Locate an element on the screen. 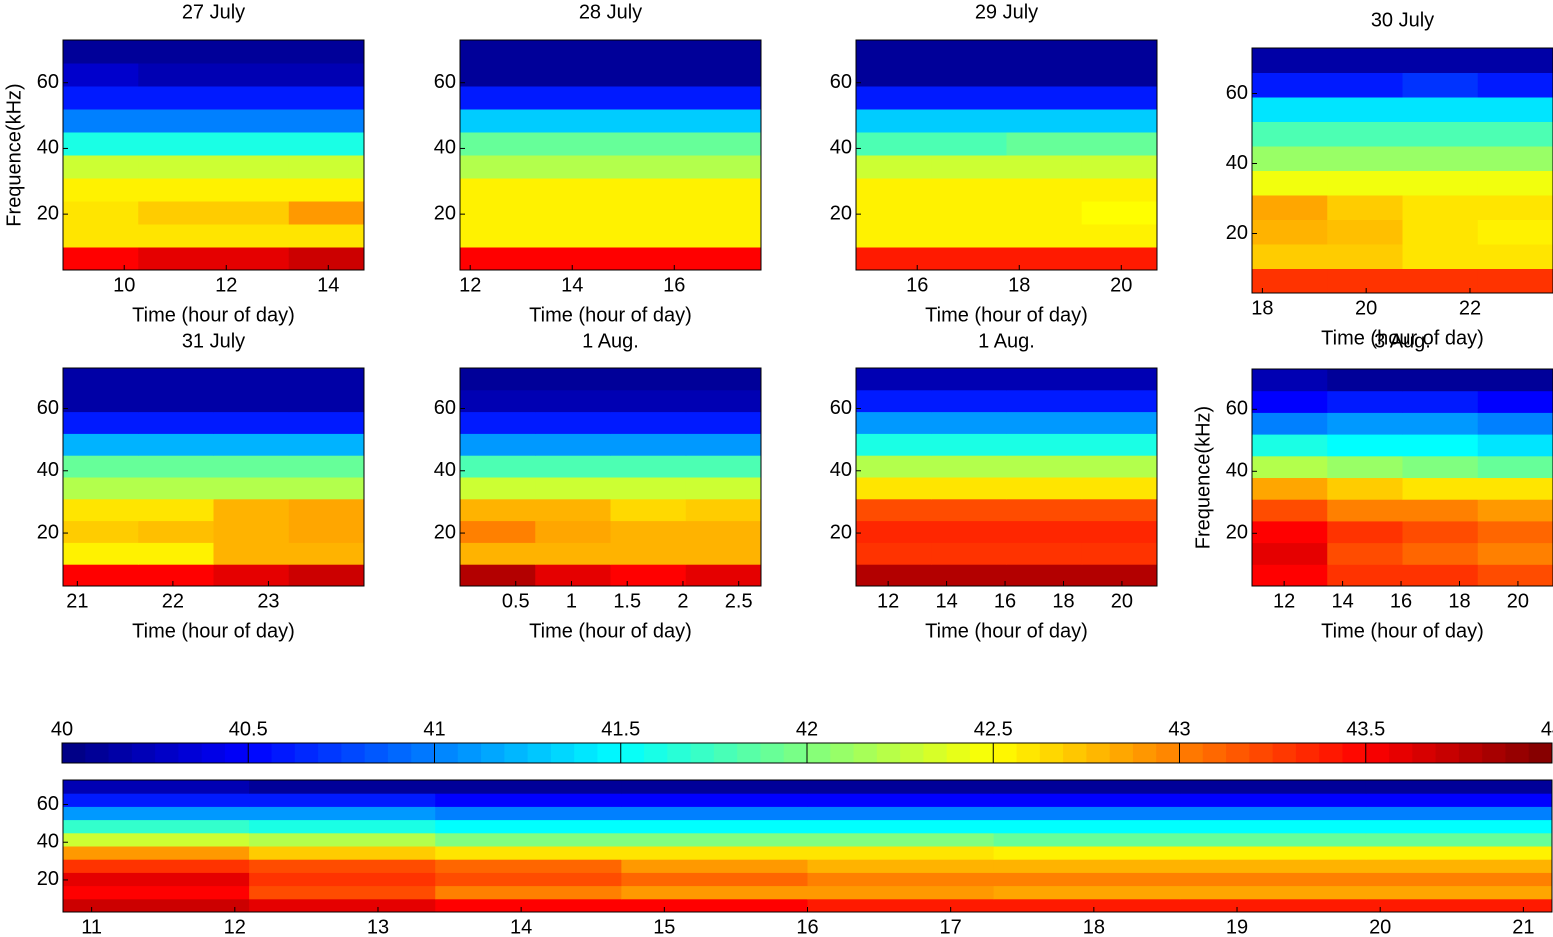  colorbar-tick-label: 43 is located at coordinates (1179, 729).